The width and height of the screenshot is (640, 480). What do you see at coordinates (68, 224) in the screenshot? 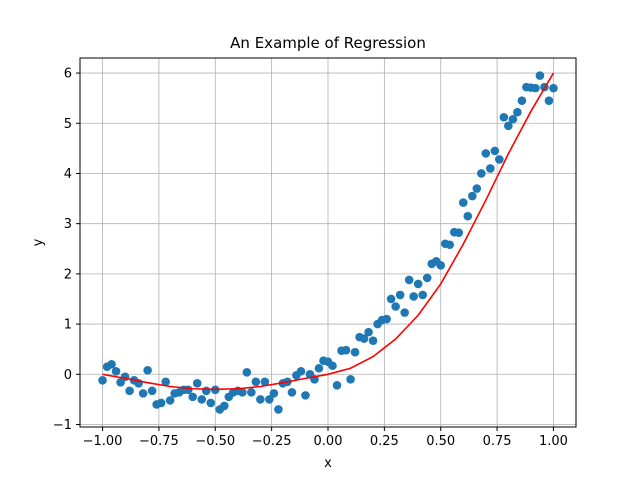
I see `y-tick-label: 3` at bounding box center [68, 224].